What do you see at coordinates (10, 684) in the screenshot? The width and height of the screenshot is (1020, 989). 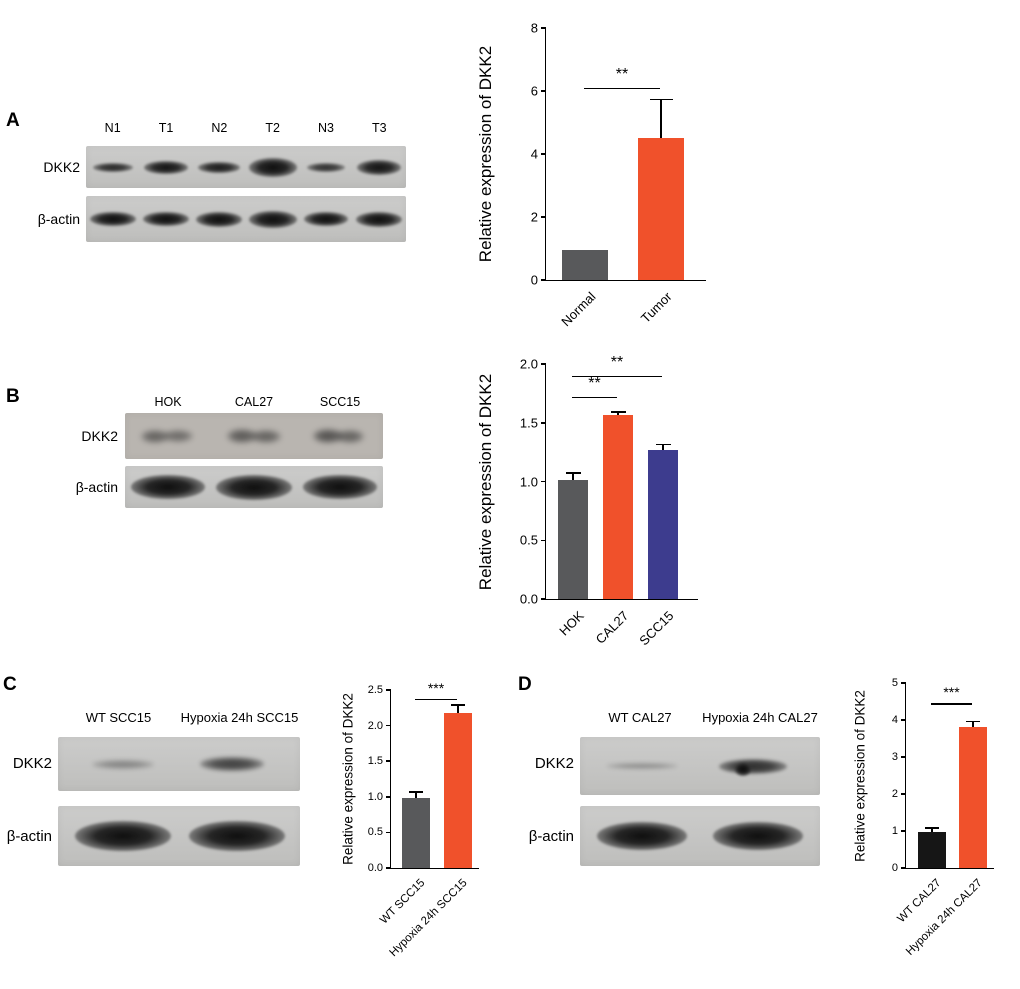 I see `panel-c-letter: C` at bounding box center [10, 684].